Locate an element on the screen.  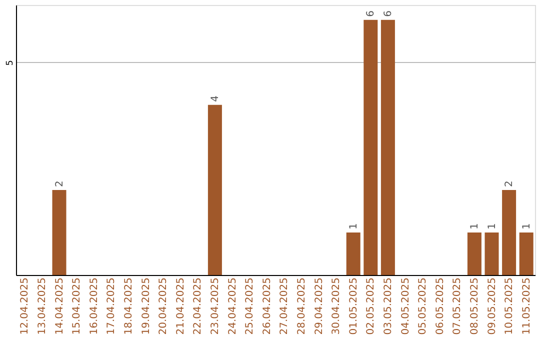
x-tick-label: 22.04.2025 is located at coordinates (198, 306).